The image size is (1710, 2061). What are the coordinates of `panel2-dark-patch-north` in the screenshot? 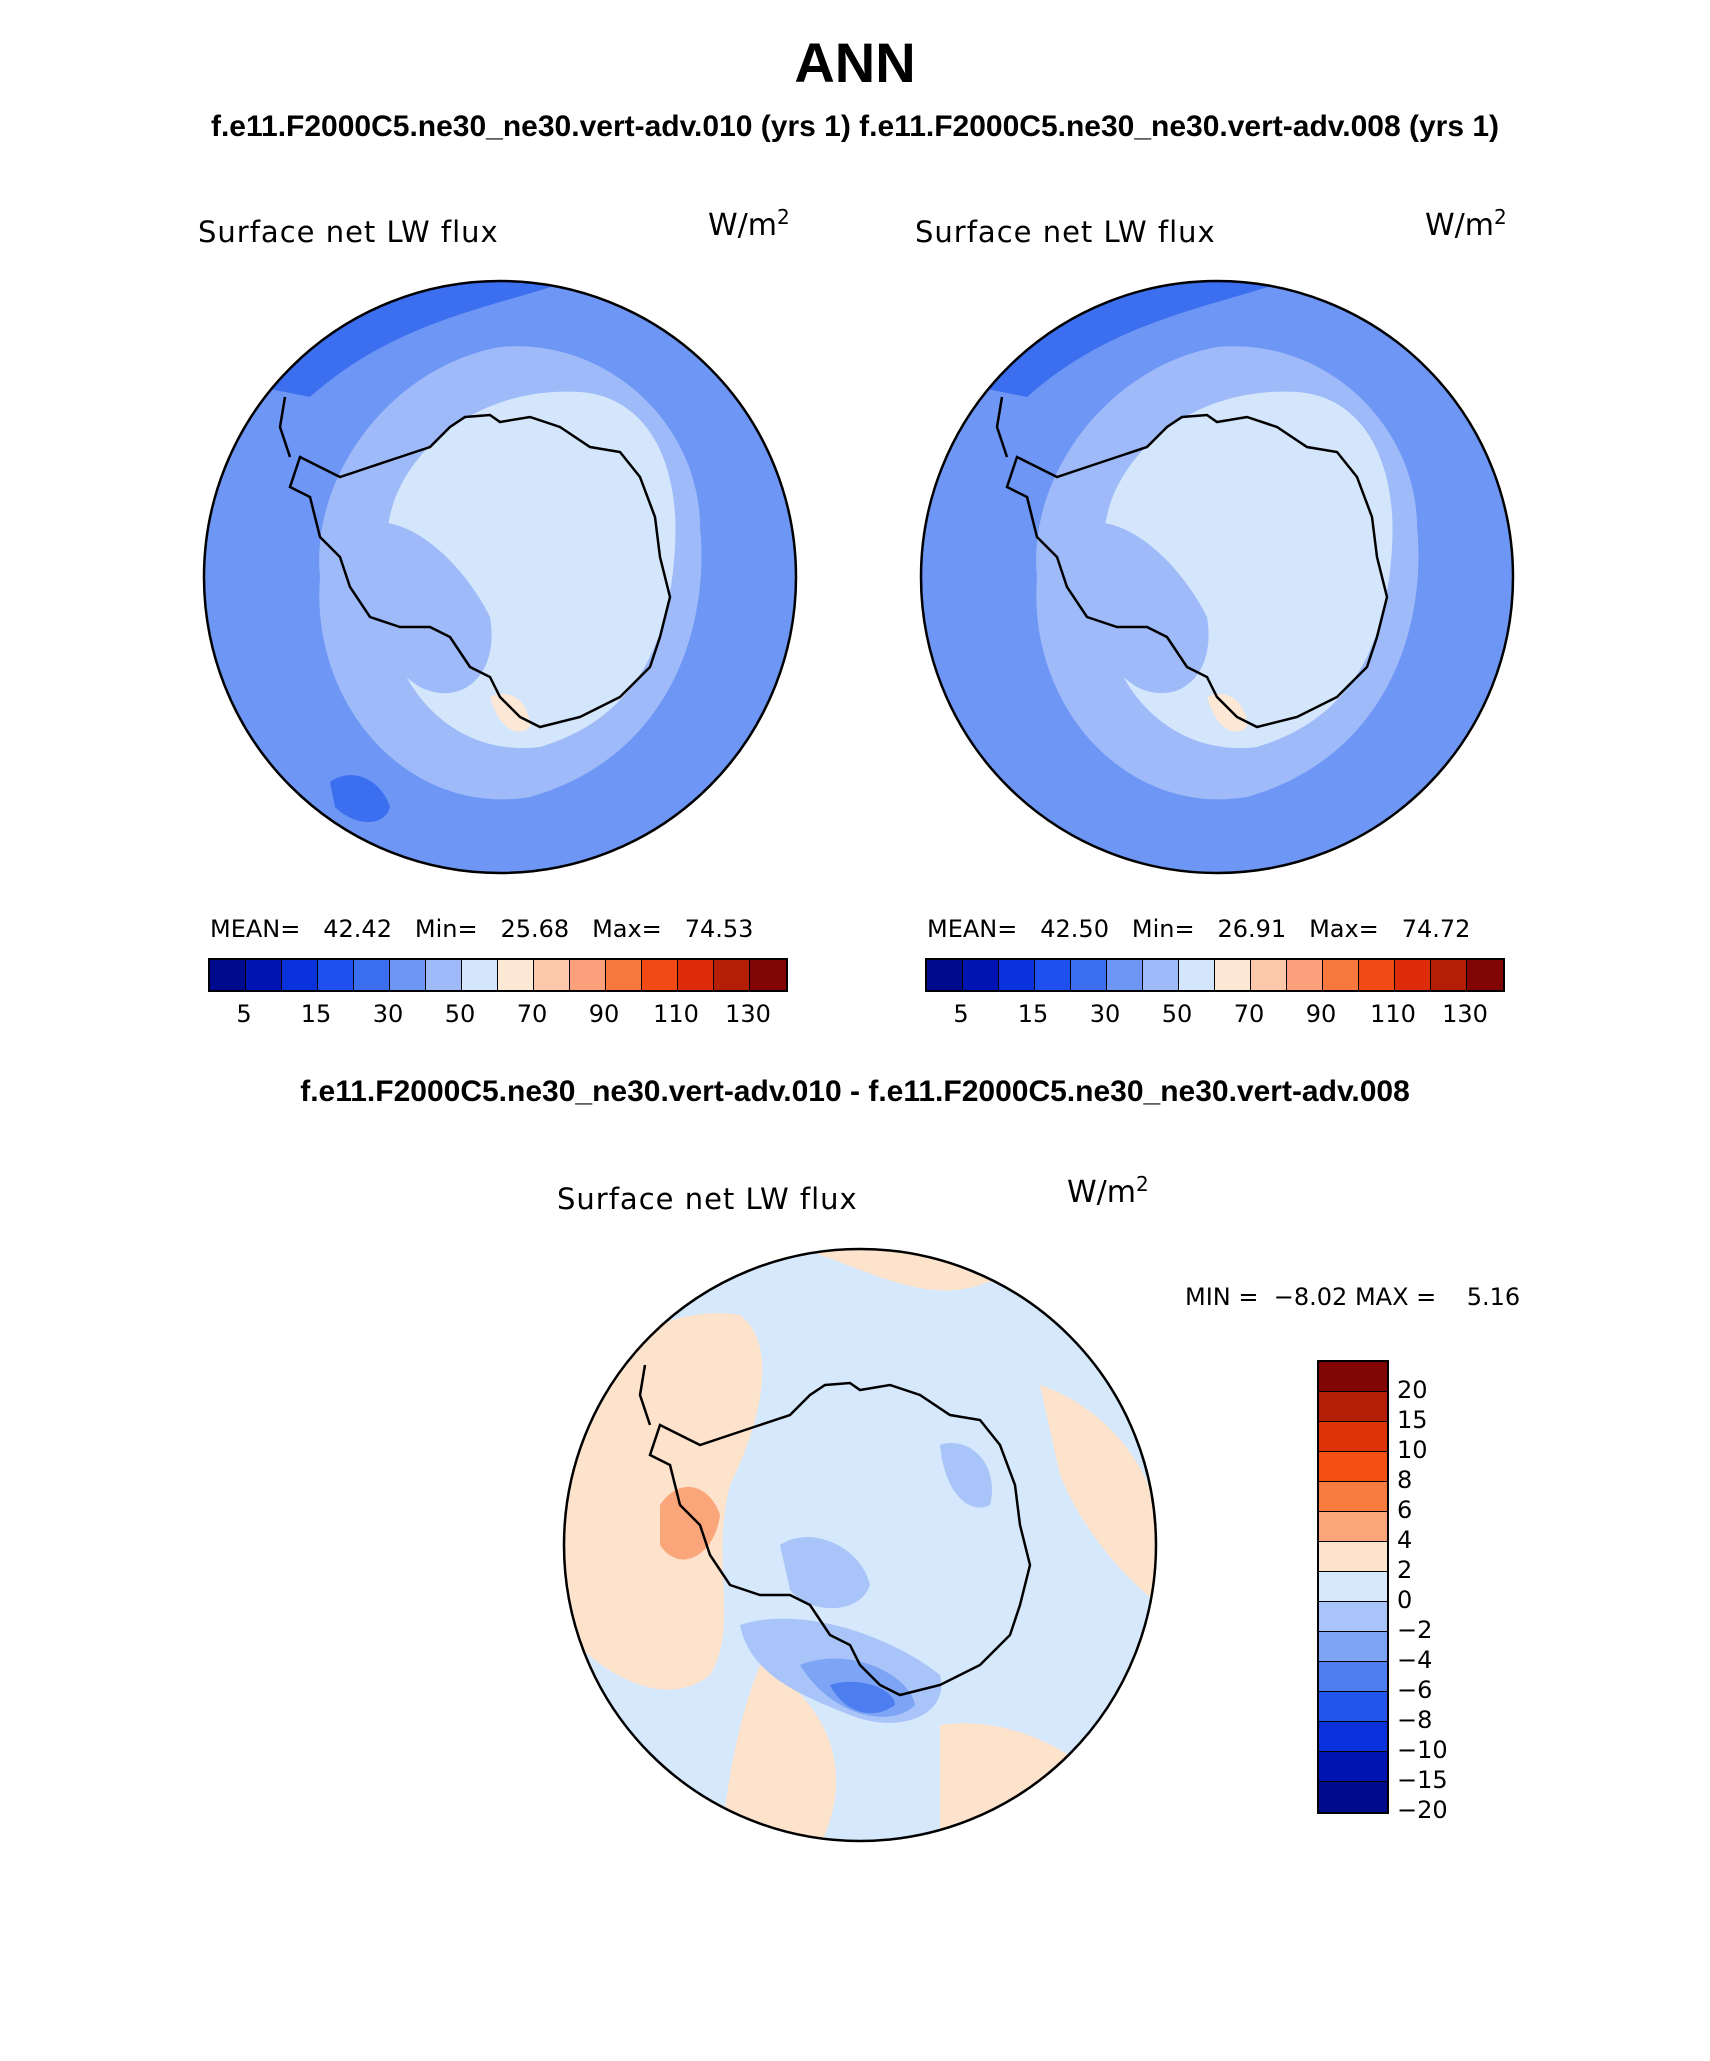 It's located at (1137, 339).